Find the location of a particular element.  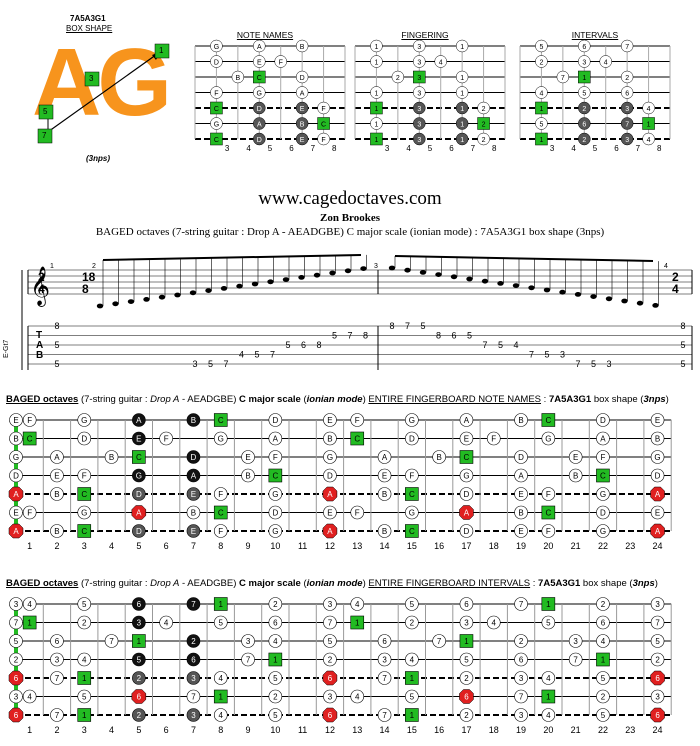

fret-number: 9 is located at coordinates (248, 546).